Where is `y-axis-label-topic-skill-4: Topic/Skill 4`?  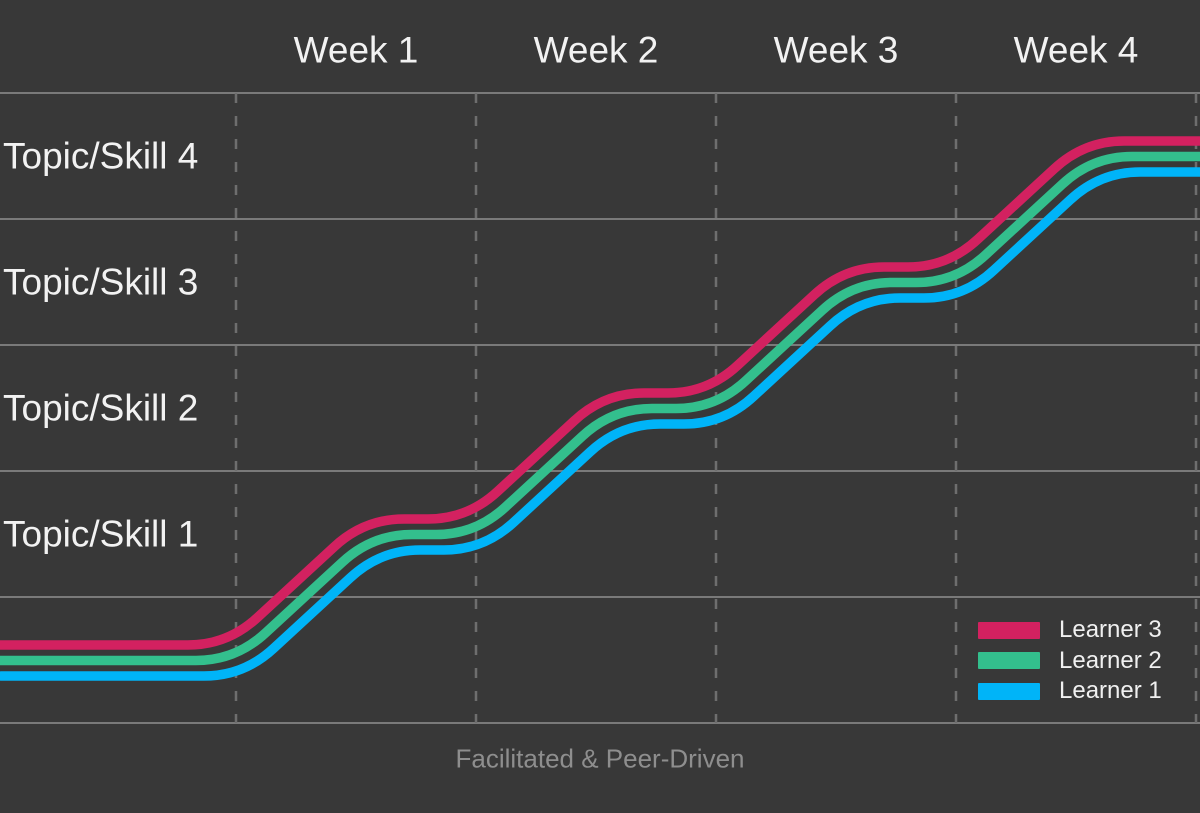
y-axis-label-topic-skill-4: Topic/Skill 4 is located at coordinates (101, 156).